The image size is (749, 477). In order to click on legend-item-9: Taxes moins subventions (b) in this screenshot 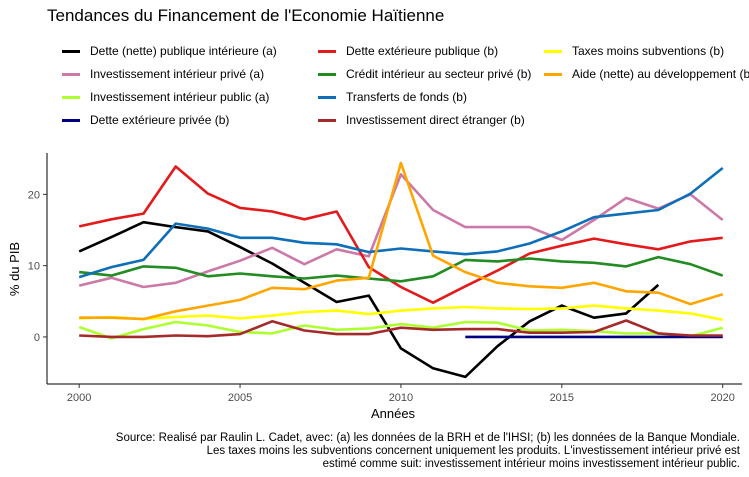, I will do `click(634, 51)`.